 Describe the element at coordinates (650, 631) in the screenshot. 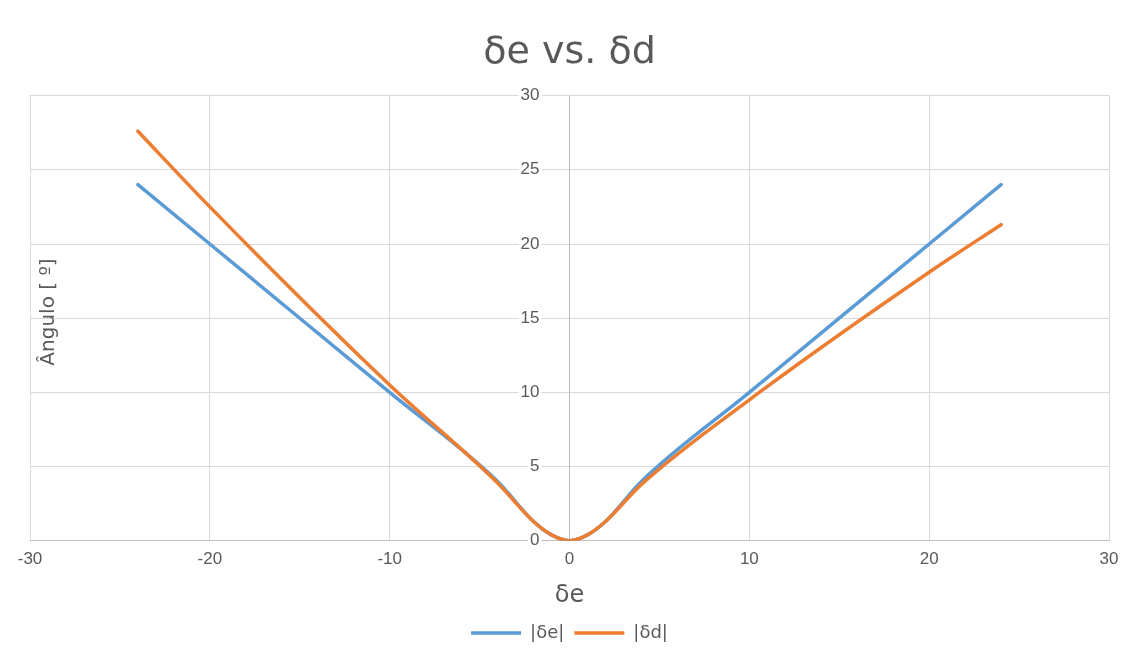

I see `legend-label: |δd|` at that location.